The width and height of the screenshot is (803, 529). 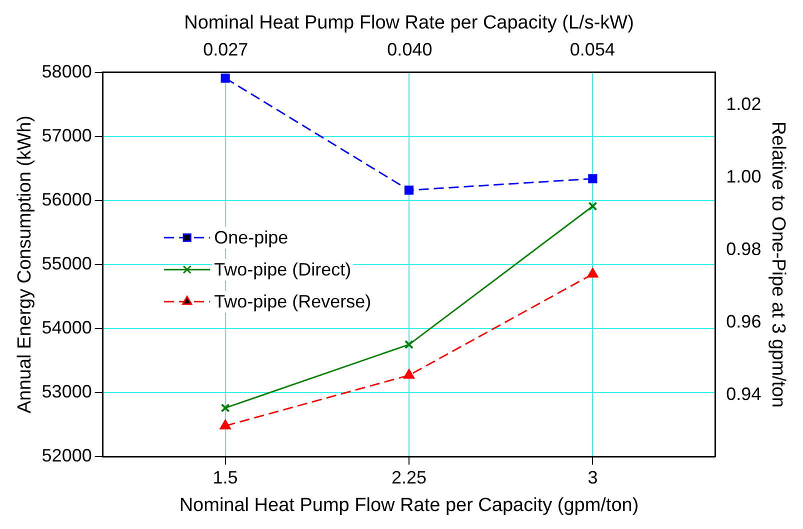 What do you see at coordinates (409, 477) in the screenshot?
I see `x-tick-label: 2.25` at bounding box center [409, 477].